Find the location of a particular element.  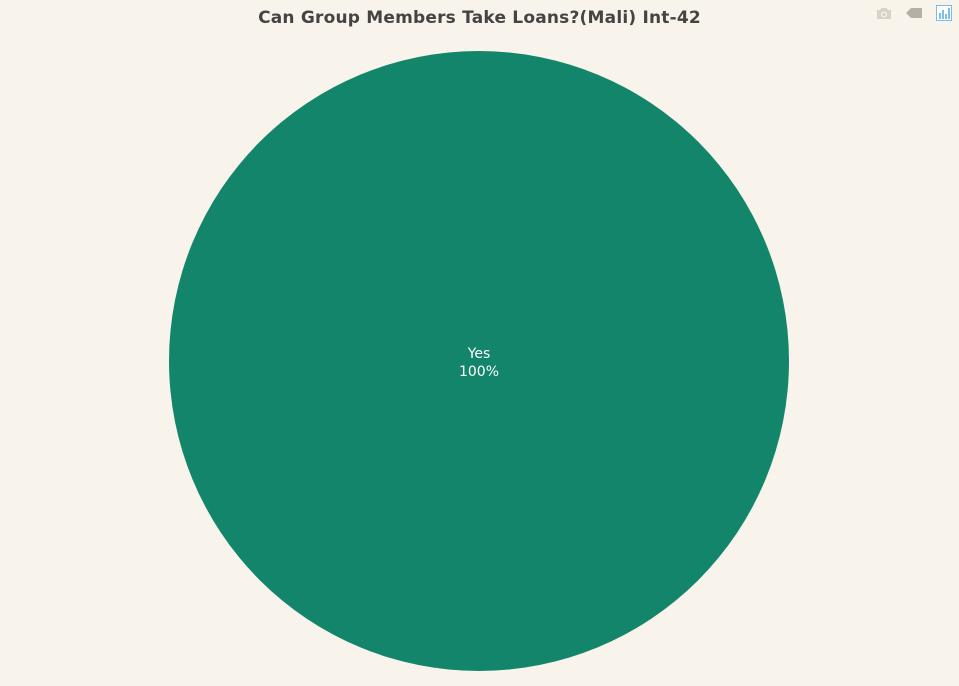

tag-icon is located at coordinates (914, 13).